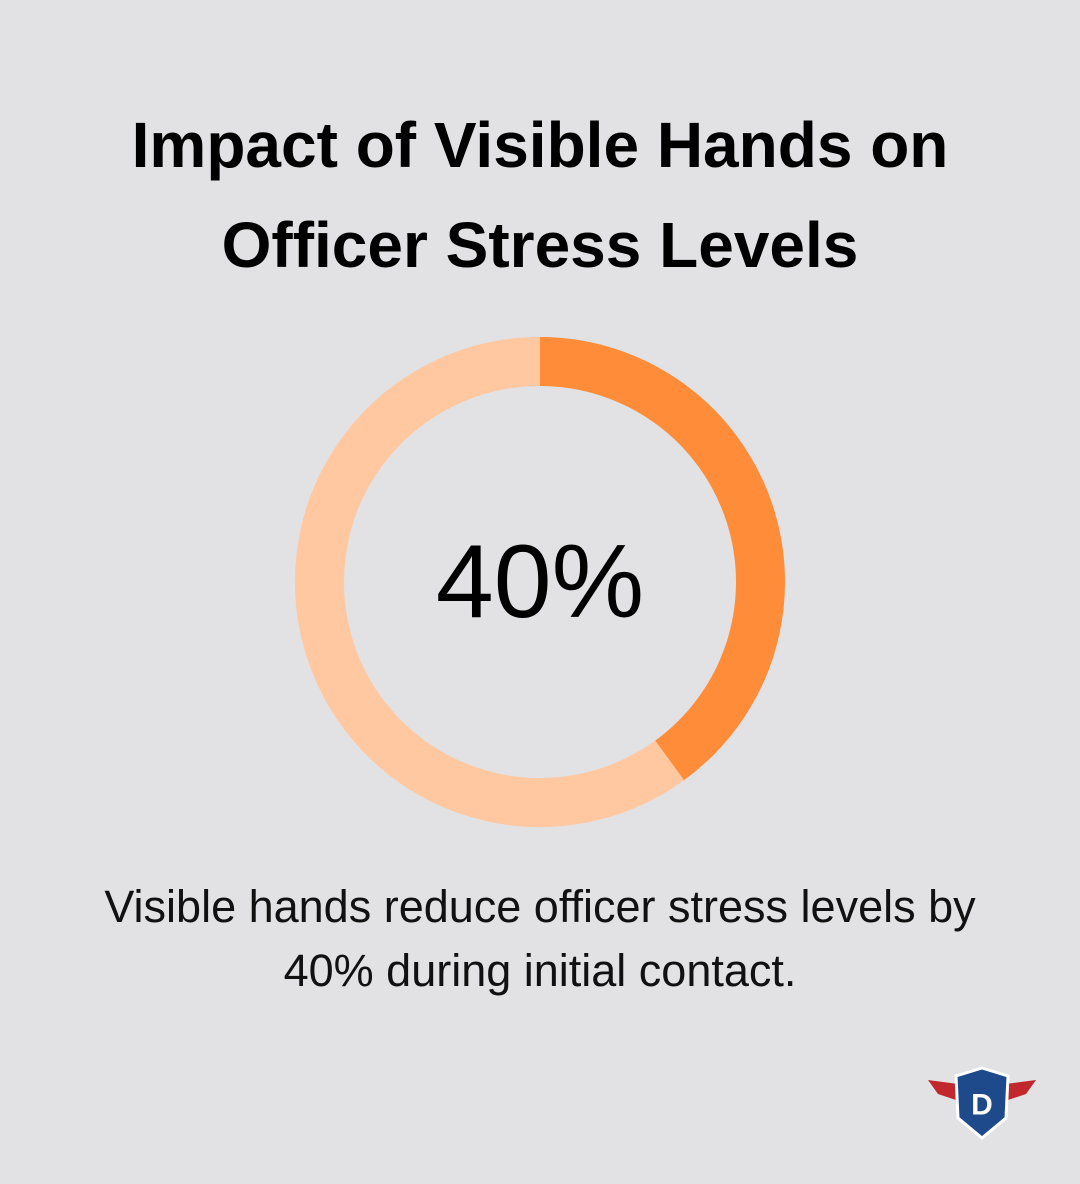 This screenshot has width=1080, height=1184. I want to click on logo: D, so click(982, 1103).